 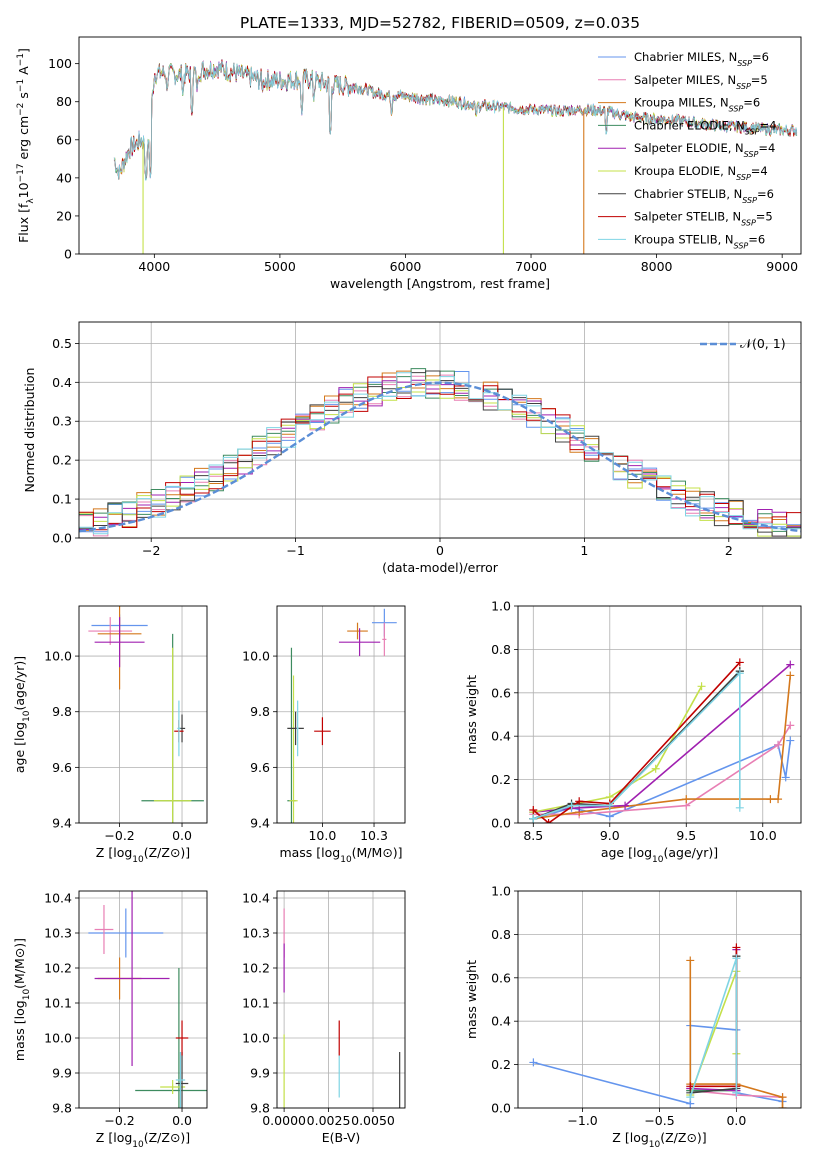 I want to click on legend-label-8: Kroupa STELIB, NSSP=6, so click(x=699, y=241).